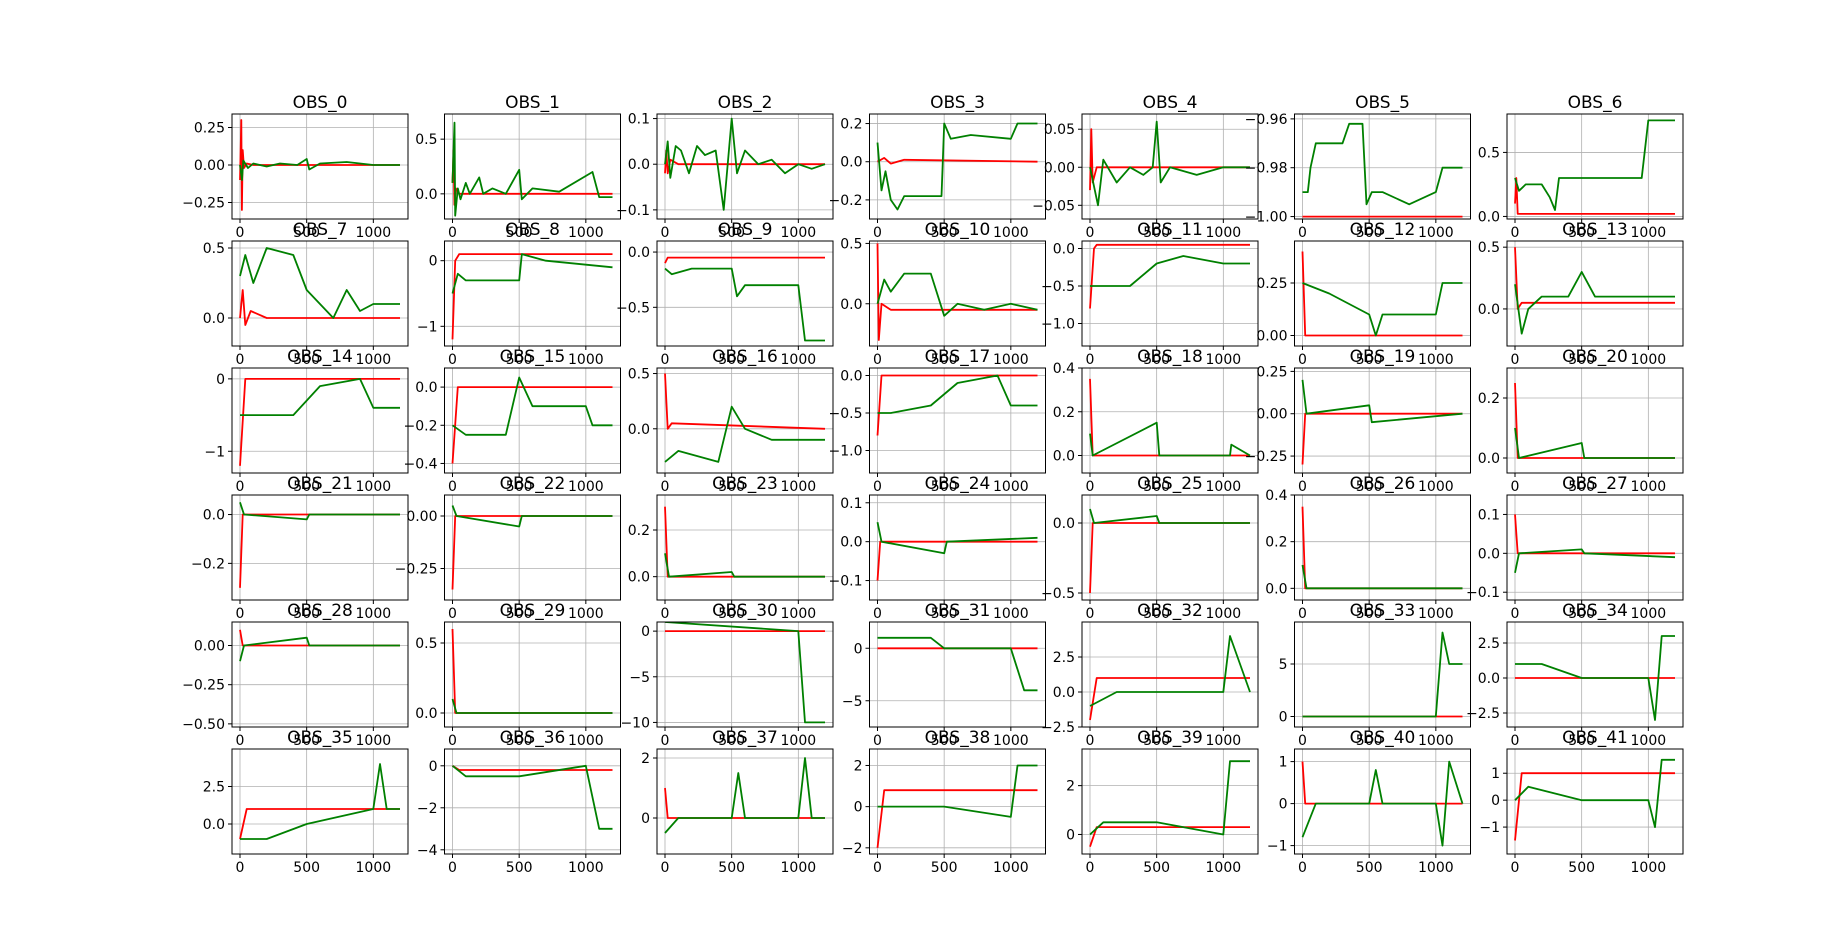  Describe the element at coordinates (1595, 230) in the screenshot. I see `subplot-title: OBS_13` at that location.